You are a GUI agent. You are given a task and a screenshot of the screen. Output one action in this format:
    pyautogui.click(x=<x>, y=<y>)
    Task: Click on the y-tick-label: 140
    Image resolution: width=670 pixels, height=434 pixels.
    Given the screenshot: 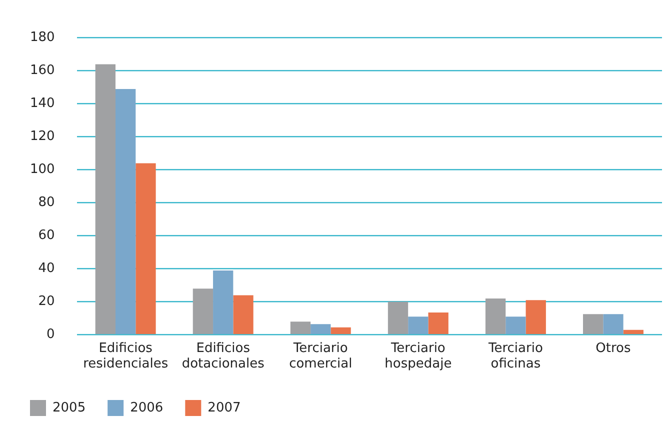 What is the action you would take?
    pyautogui.click(x=42, y=104)
    